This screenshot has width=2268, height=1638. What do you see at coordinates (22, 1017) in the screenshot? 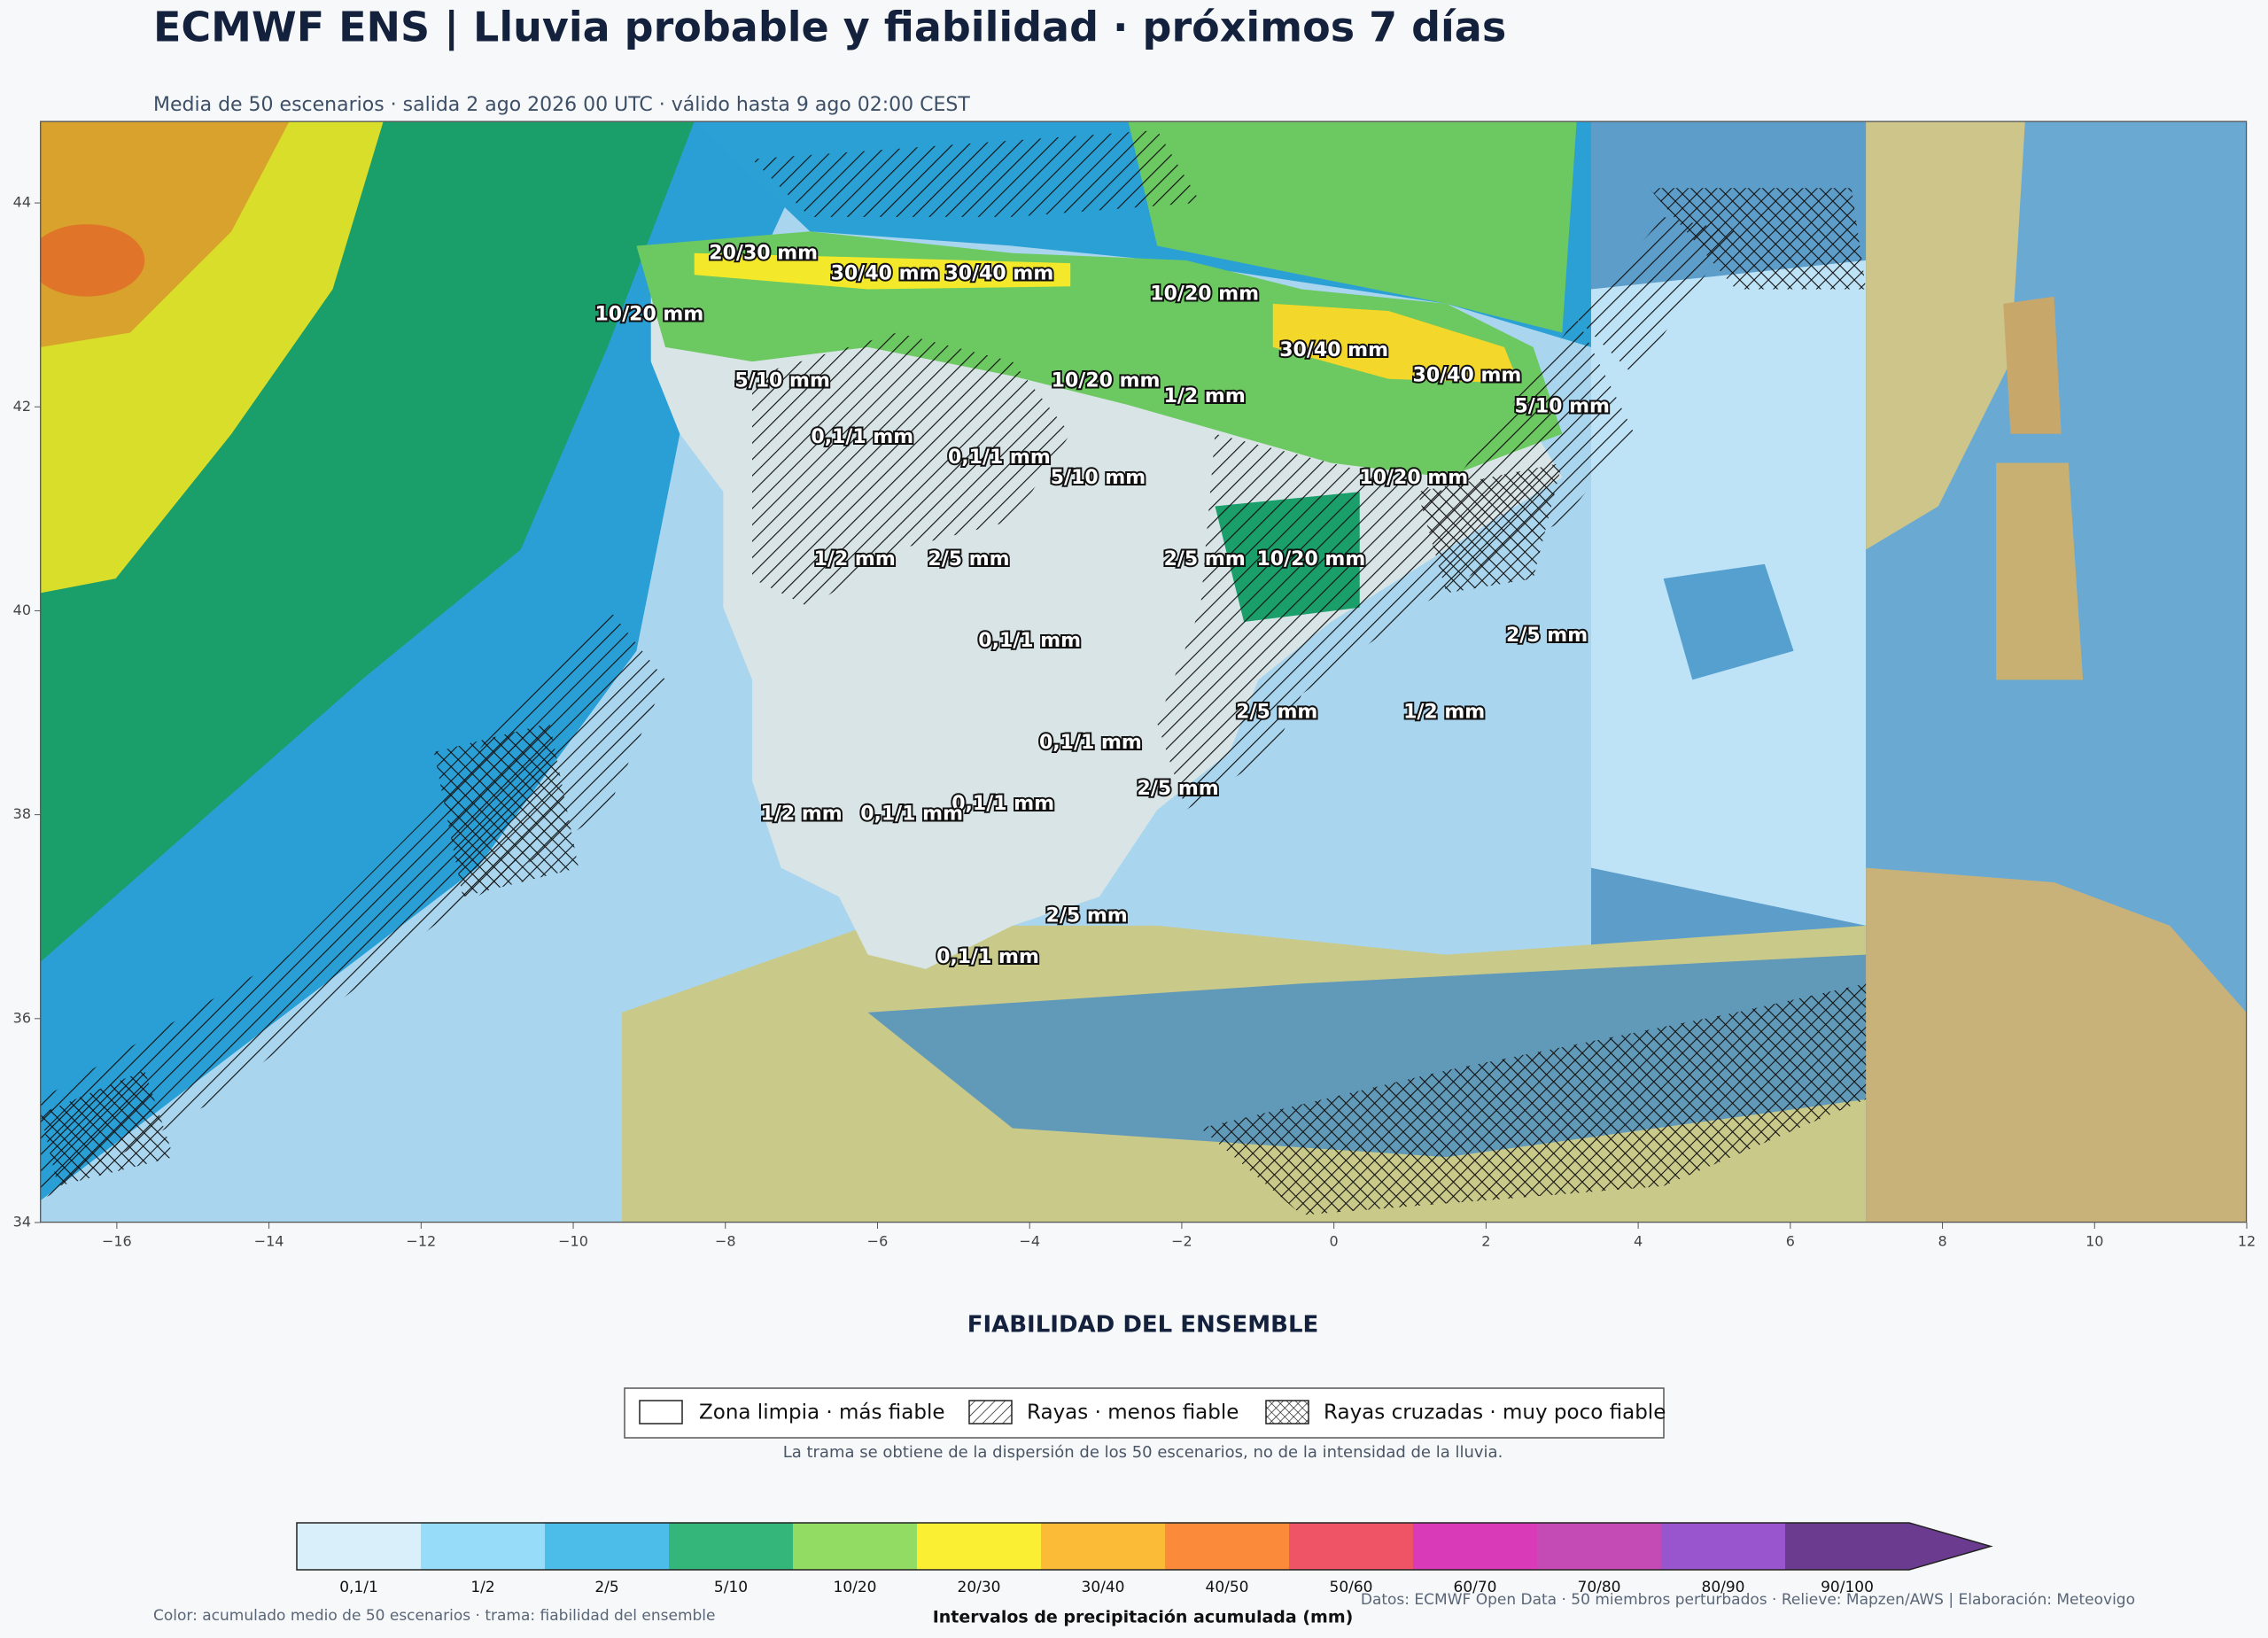
I see `y-tick-label: 36` at bounding box center [22, 1017].